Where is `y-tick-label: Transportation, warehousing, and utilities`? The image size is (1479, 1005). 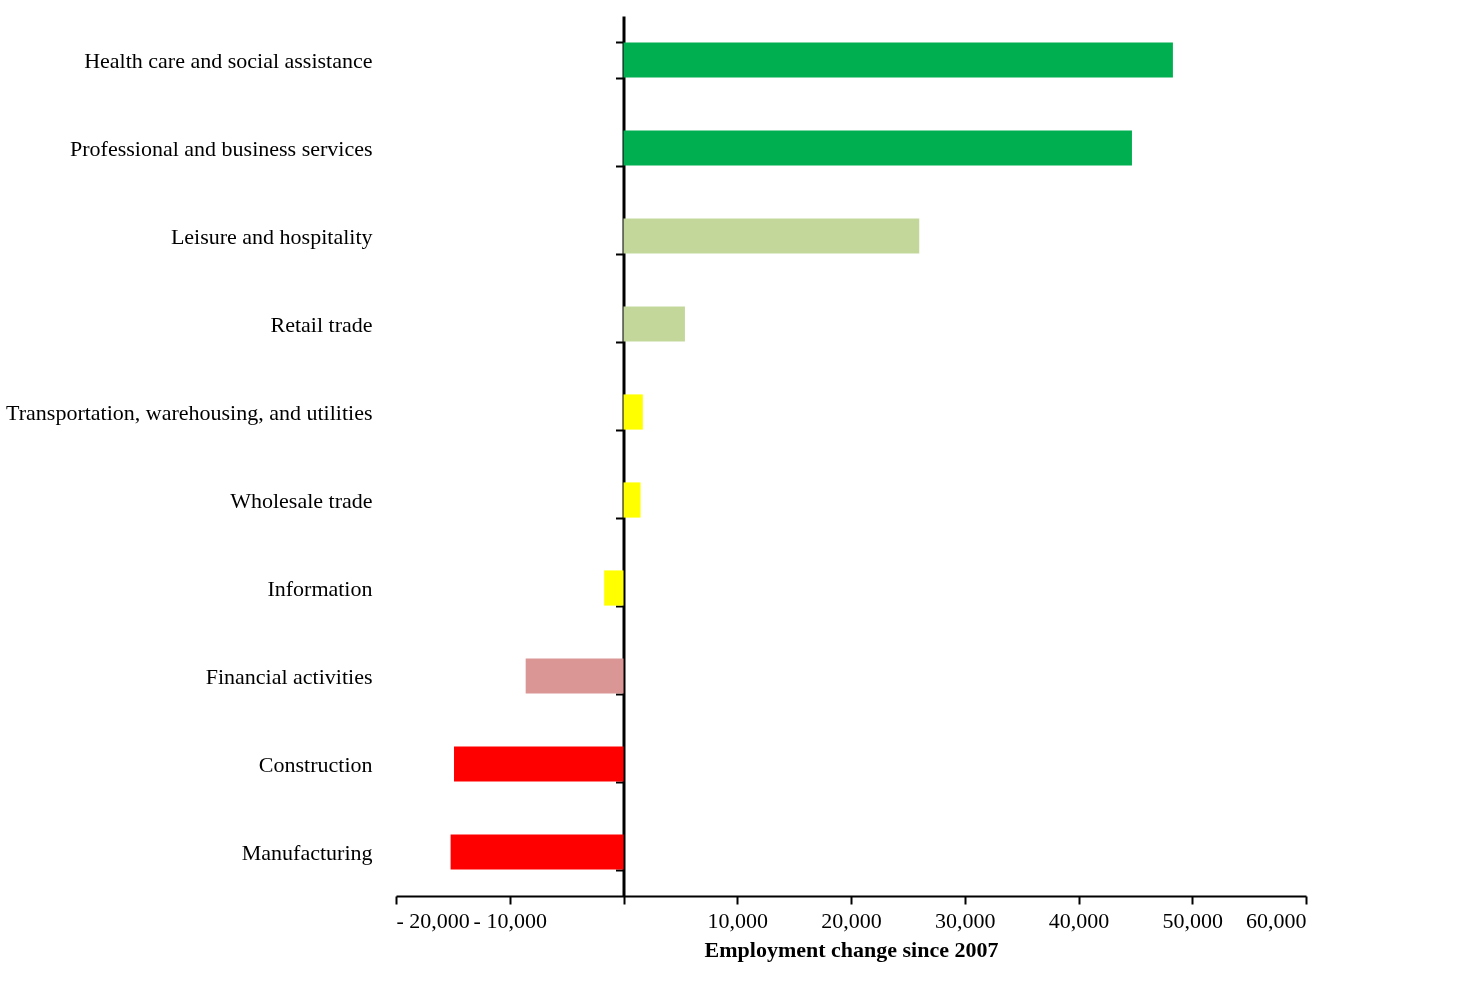
y-tick-label: Transportation, warehousing, and utilities is located at coordinates (189, 412).